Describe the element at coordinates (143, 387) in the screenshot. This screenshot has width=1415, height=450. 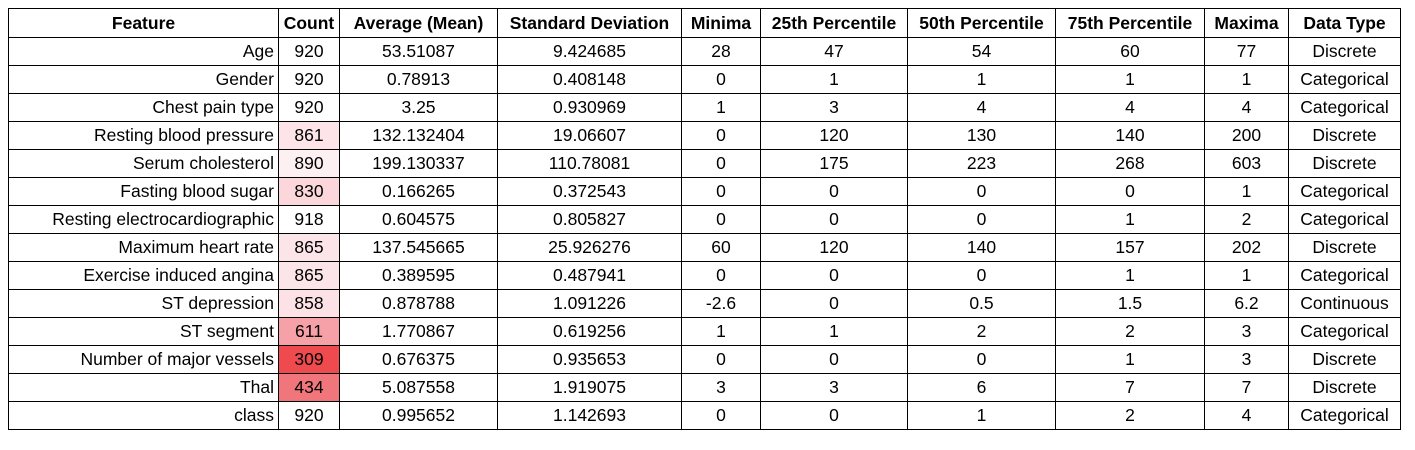
I see `feature-cell: Thal` at that location.